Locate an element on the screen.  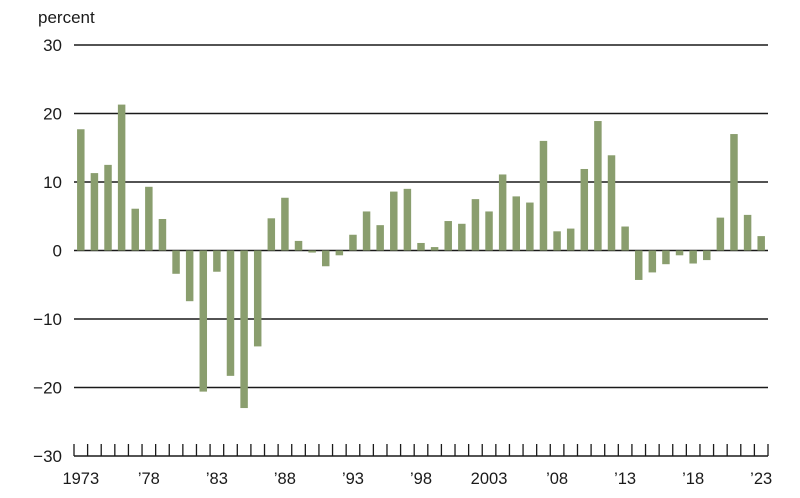
bar-2019 is located at coordinates (707, 255).